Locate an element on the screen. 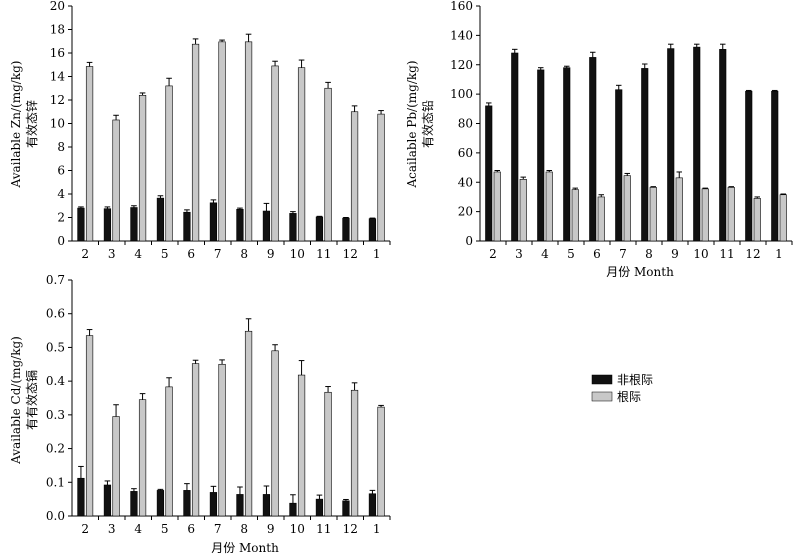 This screenshot has width=800, height=555. zn-xtick-label: 5 is located at coordinates (165, 254).